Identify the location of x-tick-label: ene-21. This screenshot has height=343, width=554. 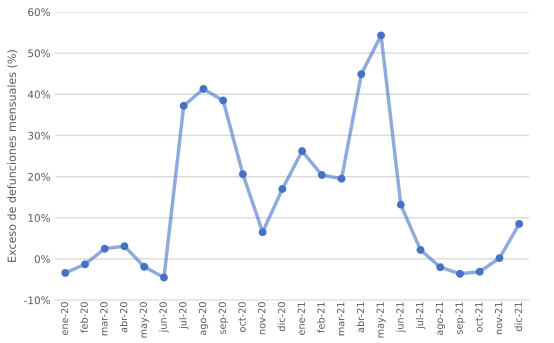
(301, 318).